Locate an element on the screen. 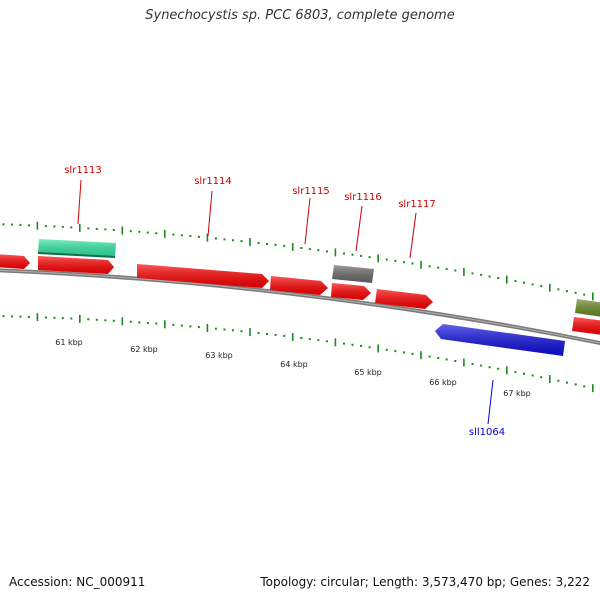  scale-label: 65 kbp is located at coordinates (368, 372).